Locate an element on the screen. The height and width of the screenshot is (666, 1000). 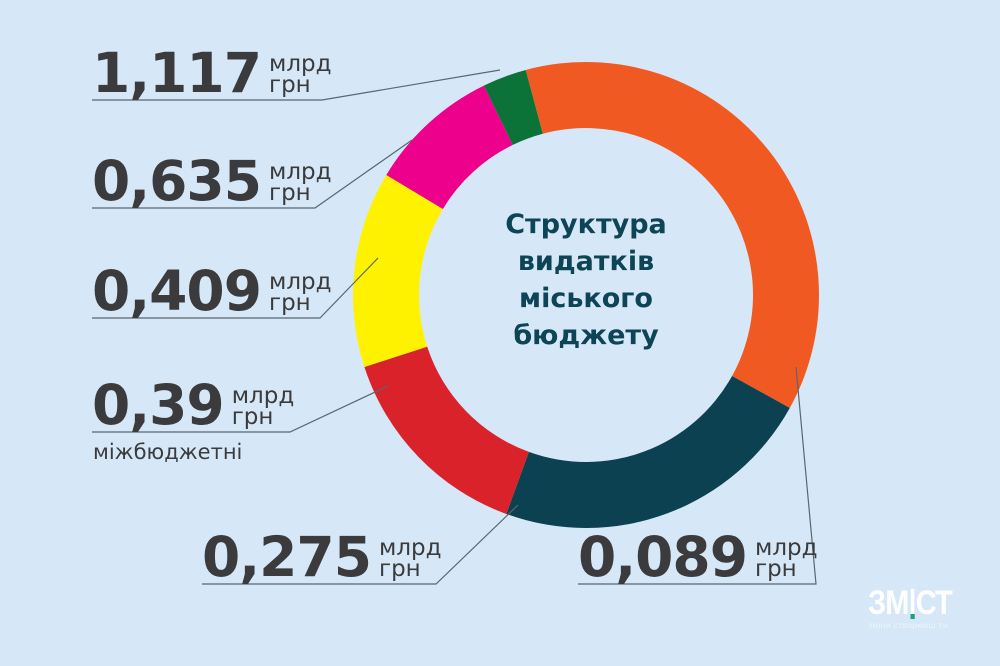
callout-0275: 0,275 млрд грн is located at coordinates (322, 557).